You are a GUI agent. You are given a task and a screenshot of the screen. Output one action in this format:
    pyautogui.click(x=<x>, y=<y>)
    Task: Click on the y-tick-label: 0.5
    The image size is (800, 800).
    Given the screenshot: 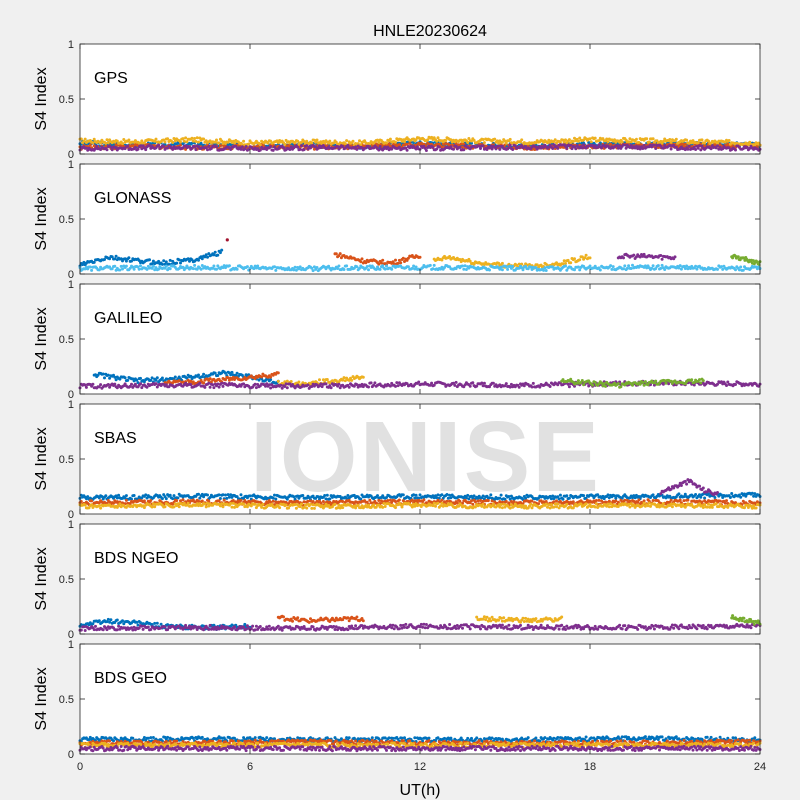 What is the action you would take?
    pyautogui.click(x=66, y=100)
    